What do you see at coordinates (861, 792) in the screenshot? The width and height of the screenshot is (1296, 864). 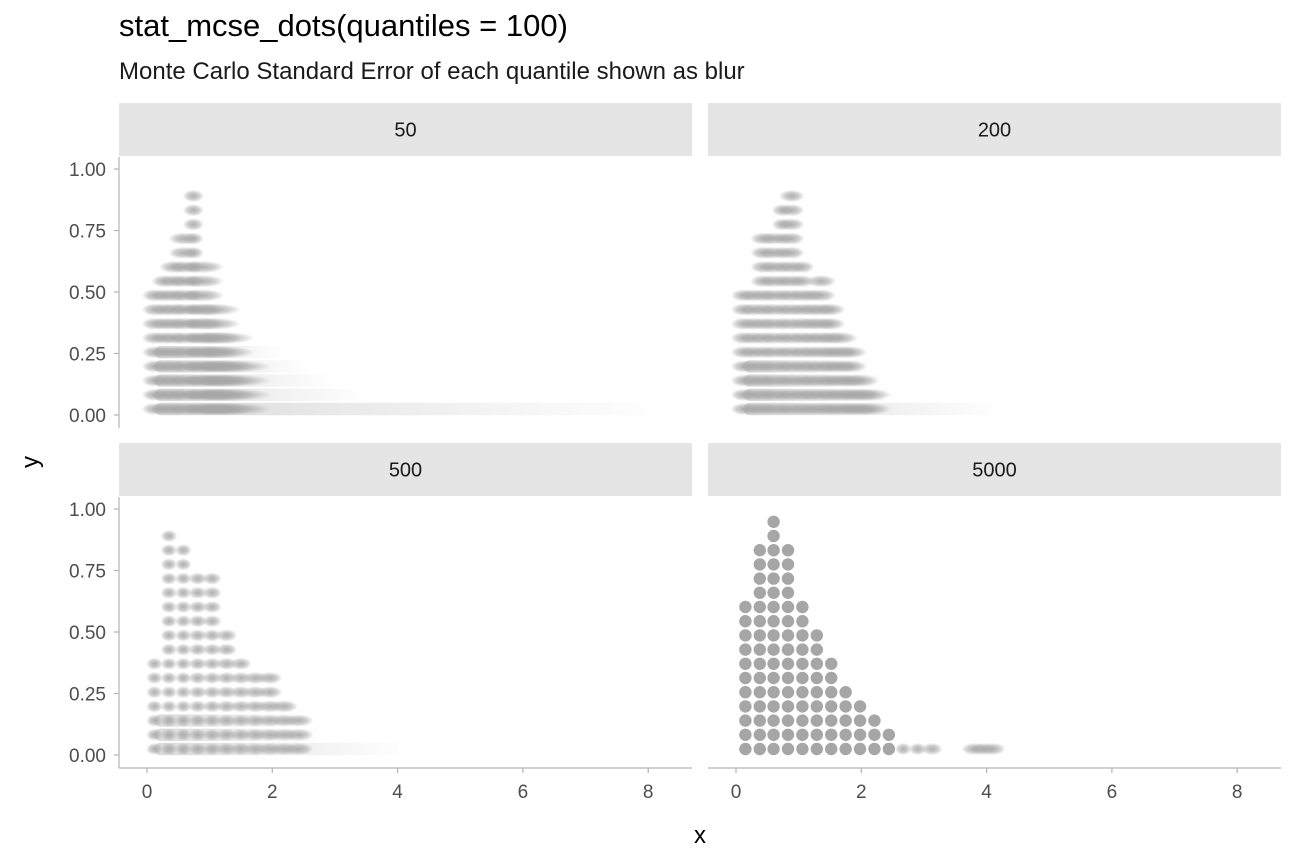 I see `x-tick-label: 2` at bounding box center [861, 792].